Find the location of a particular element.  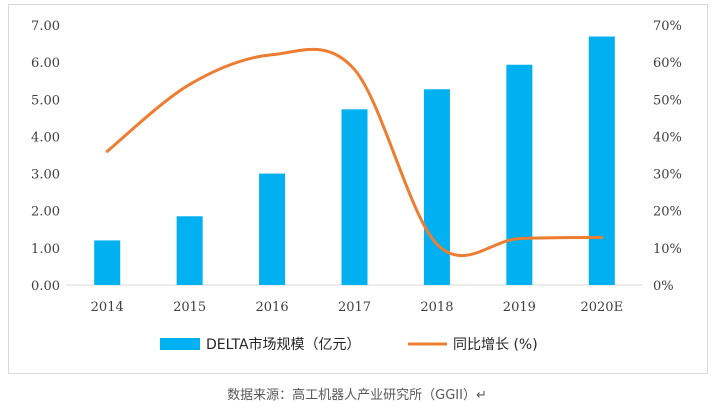

source-note: 数据来源：高工机器人产业研究所（GGII）↵ is located at coordinates (357, 395).